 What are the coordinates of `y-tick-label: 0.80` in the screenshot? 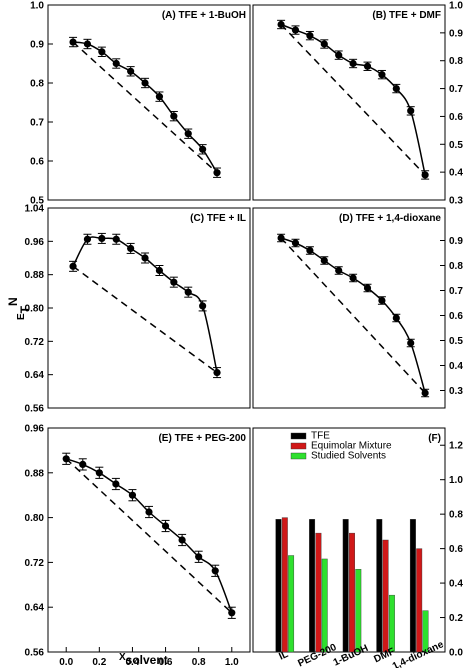 It's located at (35, 309).